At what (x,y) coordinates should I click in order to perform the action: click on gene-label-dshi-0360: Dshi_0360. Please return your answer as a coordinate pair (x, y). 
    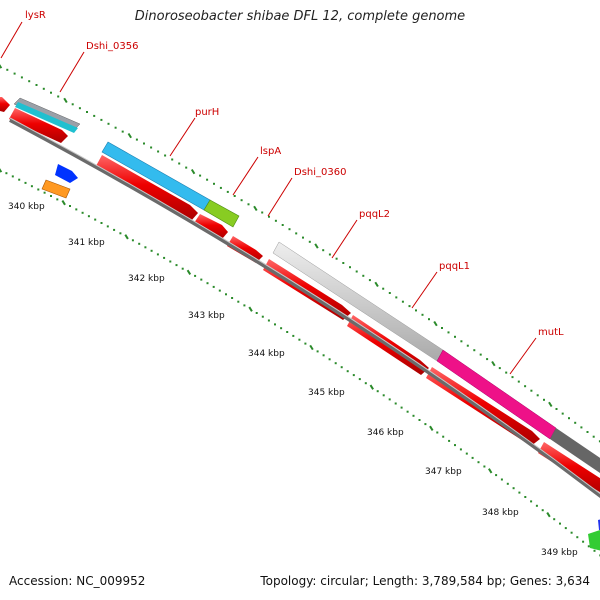
    Looking at the image, I should click on (320, 172).